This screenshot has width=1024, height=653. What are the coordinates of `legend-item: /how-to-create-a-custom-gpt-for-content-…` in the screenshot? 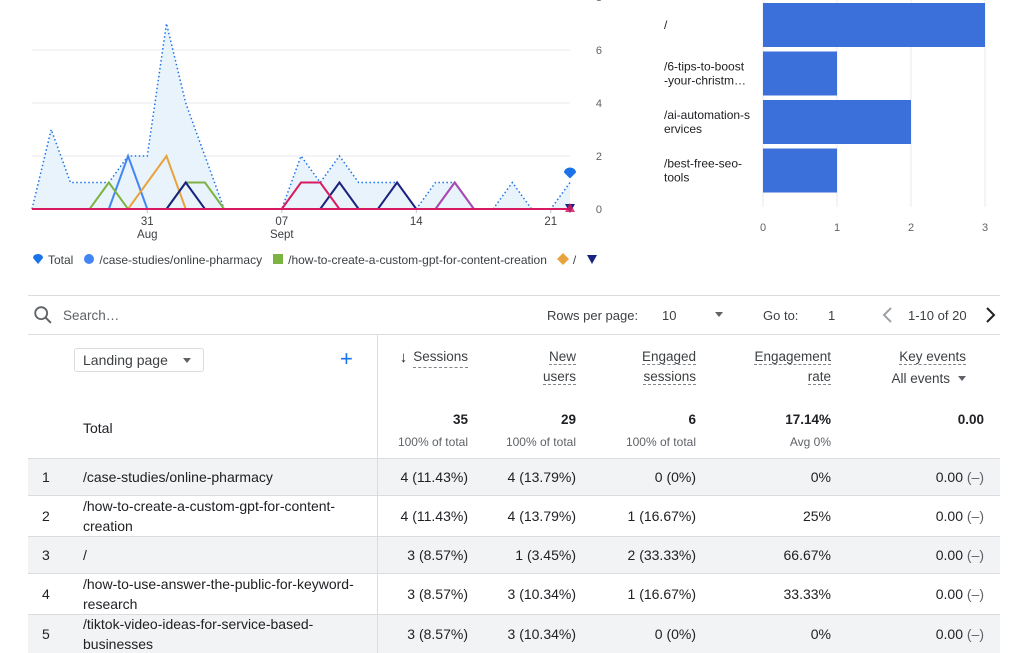 It's located at (409, 260).